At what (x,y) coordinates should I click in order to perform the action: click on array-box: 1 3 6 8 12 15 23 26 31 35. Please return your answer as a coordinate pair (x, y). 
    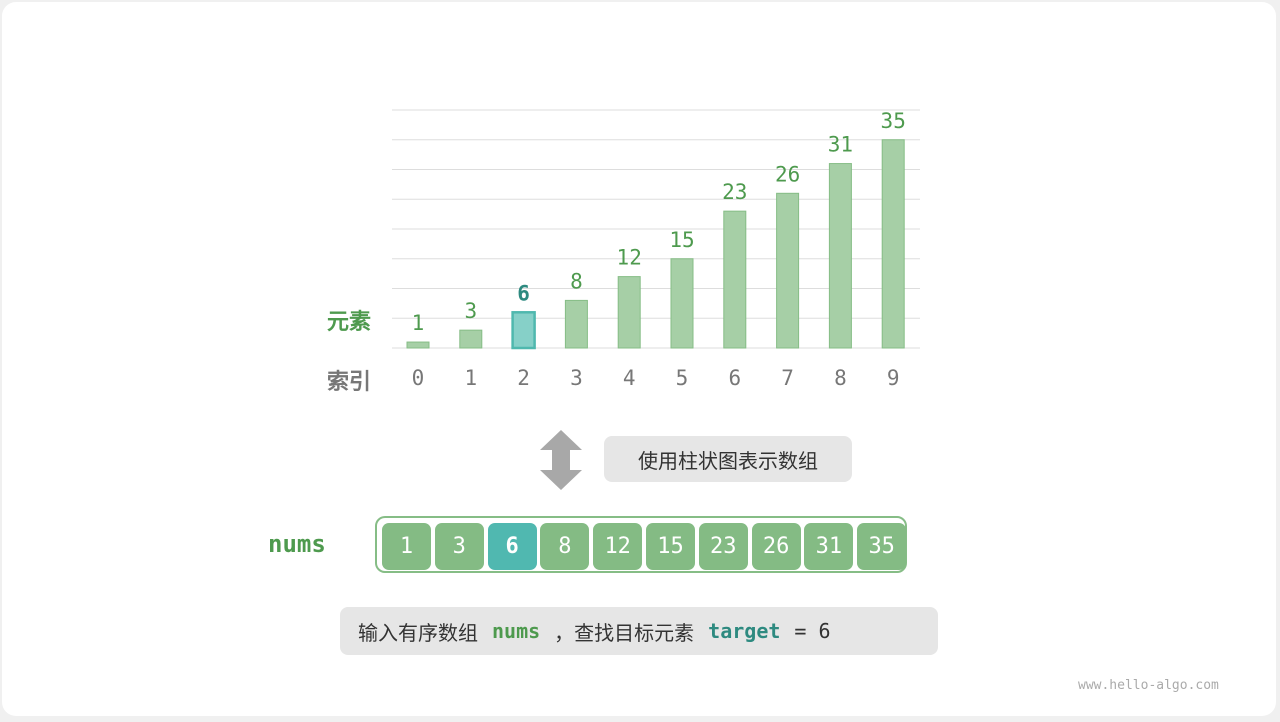
    Looking at the image, I should click on (641, 544).